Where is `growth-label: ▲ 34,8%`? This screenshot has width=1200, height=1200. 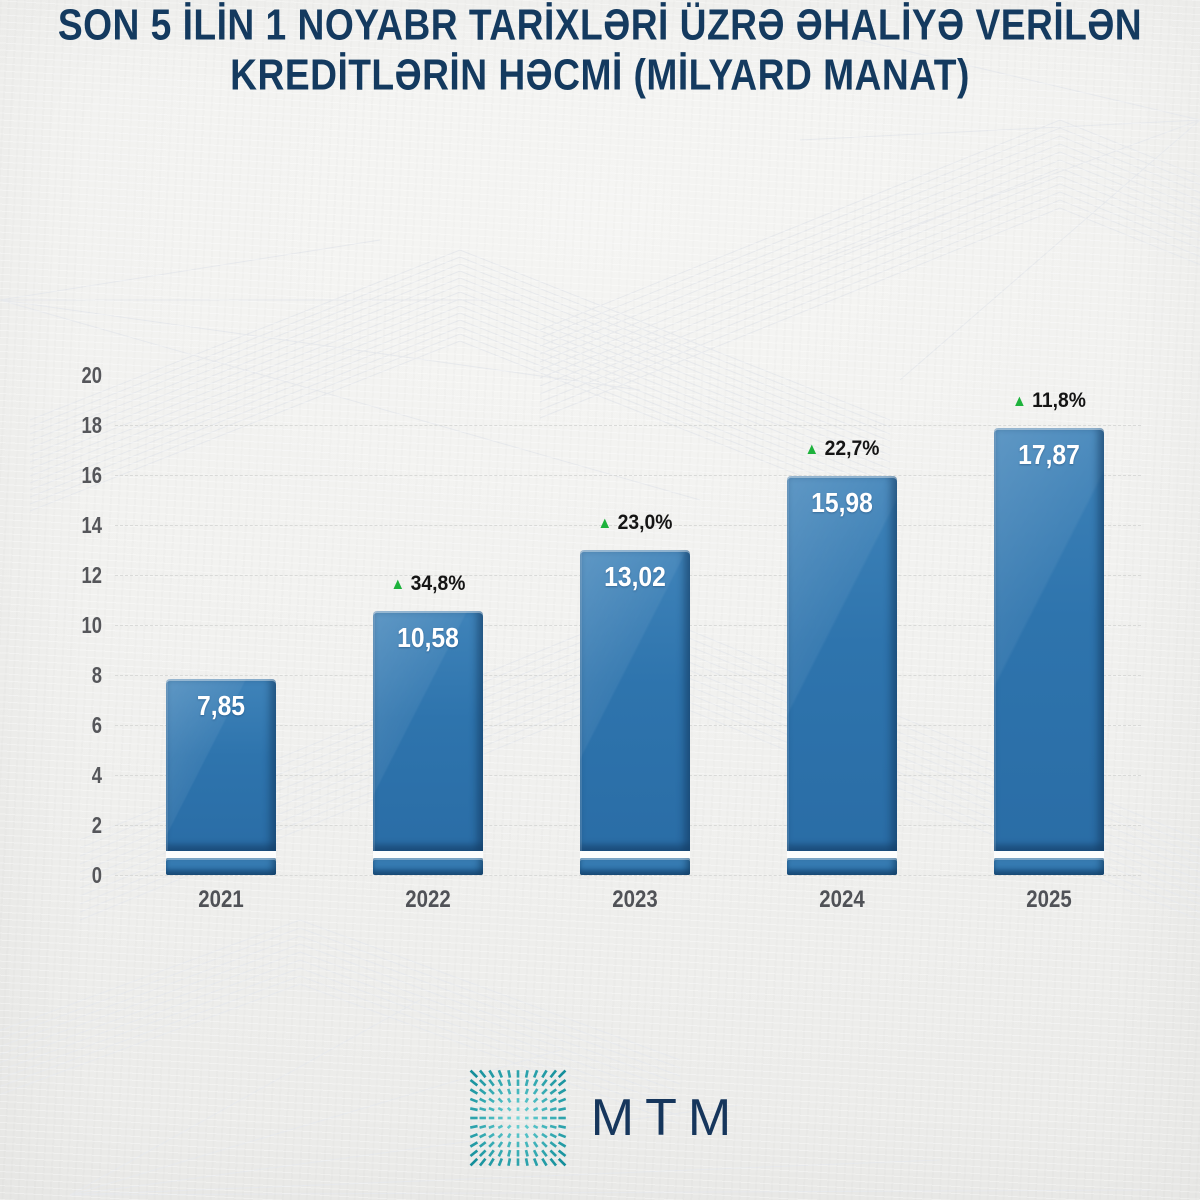 growth-label: ▲ 34,8% is located at coordinates (428, 584).